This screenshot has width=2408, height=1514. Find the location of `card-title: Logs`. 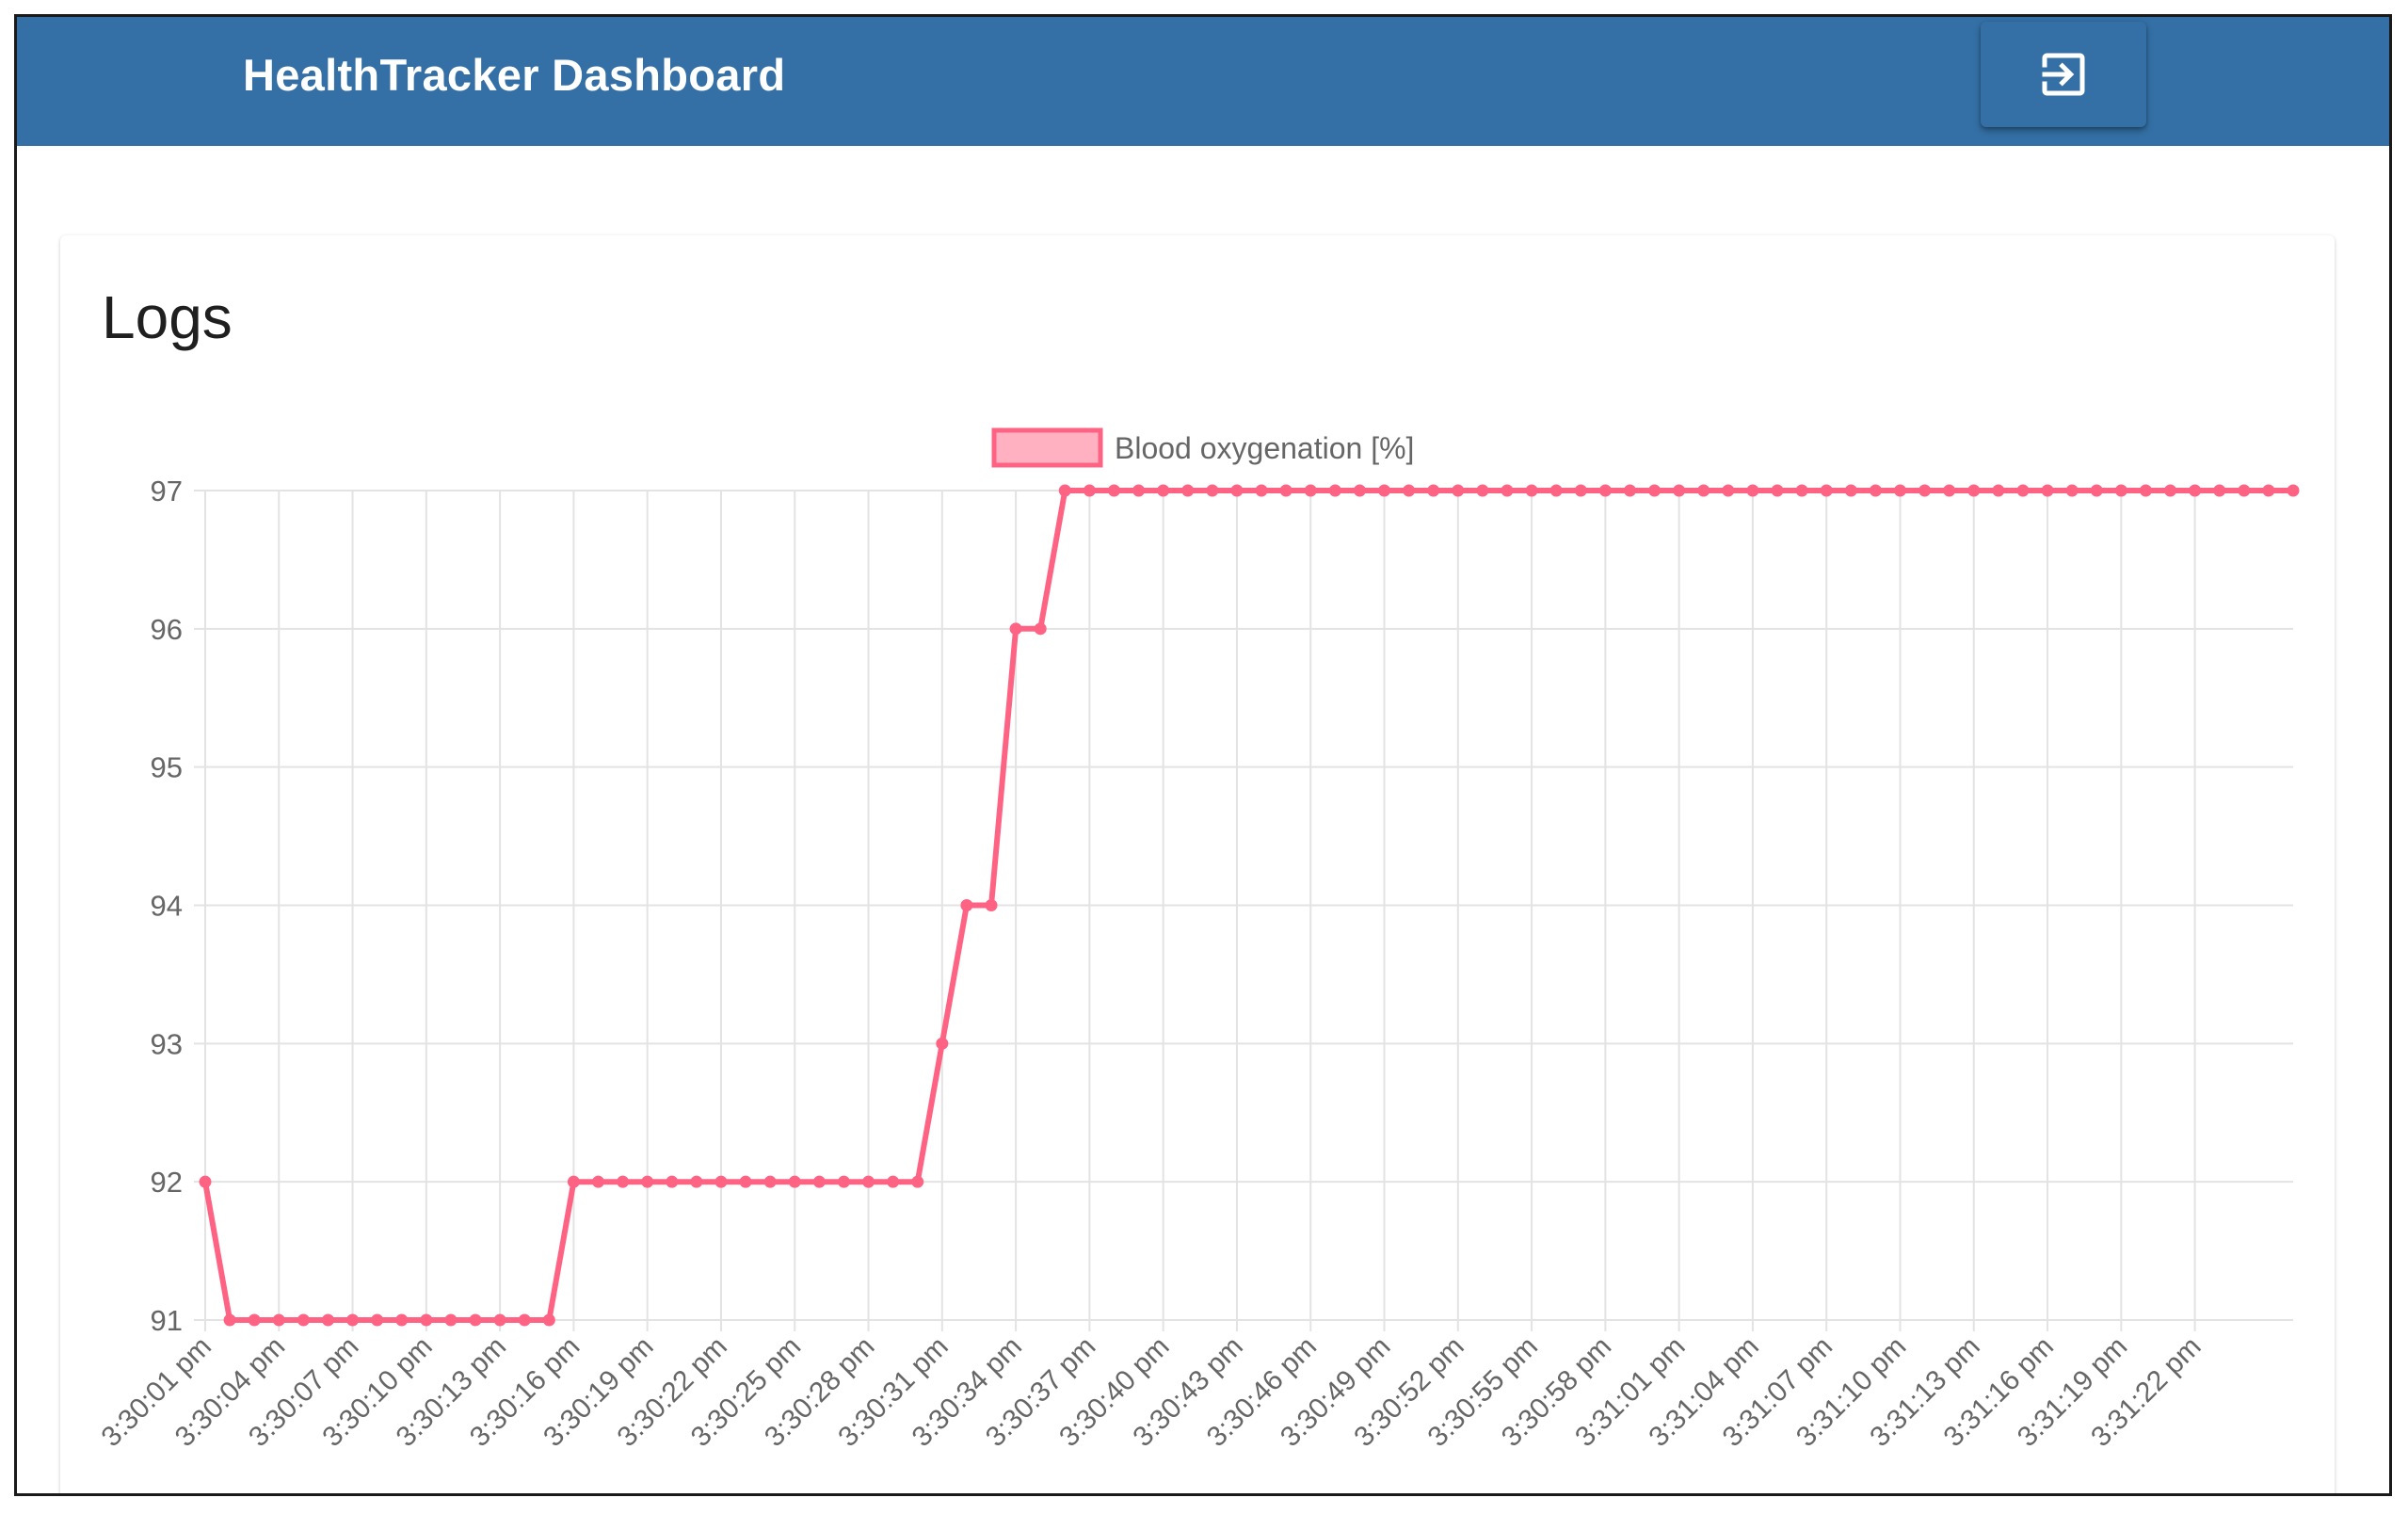

card-title: Logs is located at coordinates (168, 317).